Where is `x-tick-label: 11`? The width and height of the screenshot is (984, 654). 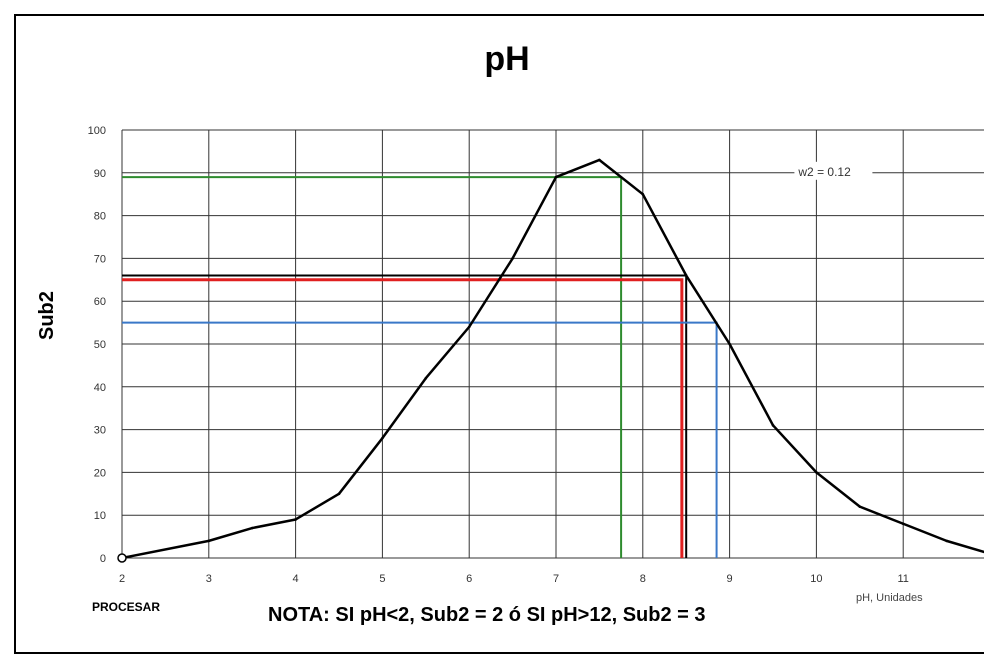
x-tick-label: 11 is located at coordinates (902, 579).